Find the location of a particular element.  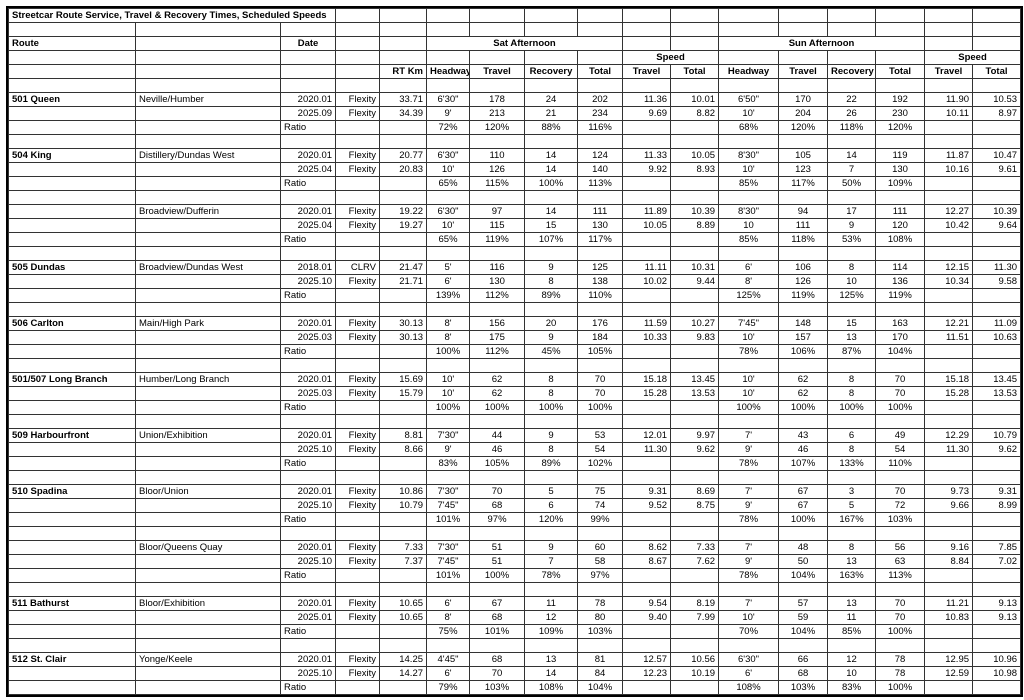

data-cell: 62 is located at coordinates (803, 393).